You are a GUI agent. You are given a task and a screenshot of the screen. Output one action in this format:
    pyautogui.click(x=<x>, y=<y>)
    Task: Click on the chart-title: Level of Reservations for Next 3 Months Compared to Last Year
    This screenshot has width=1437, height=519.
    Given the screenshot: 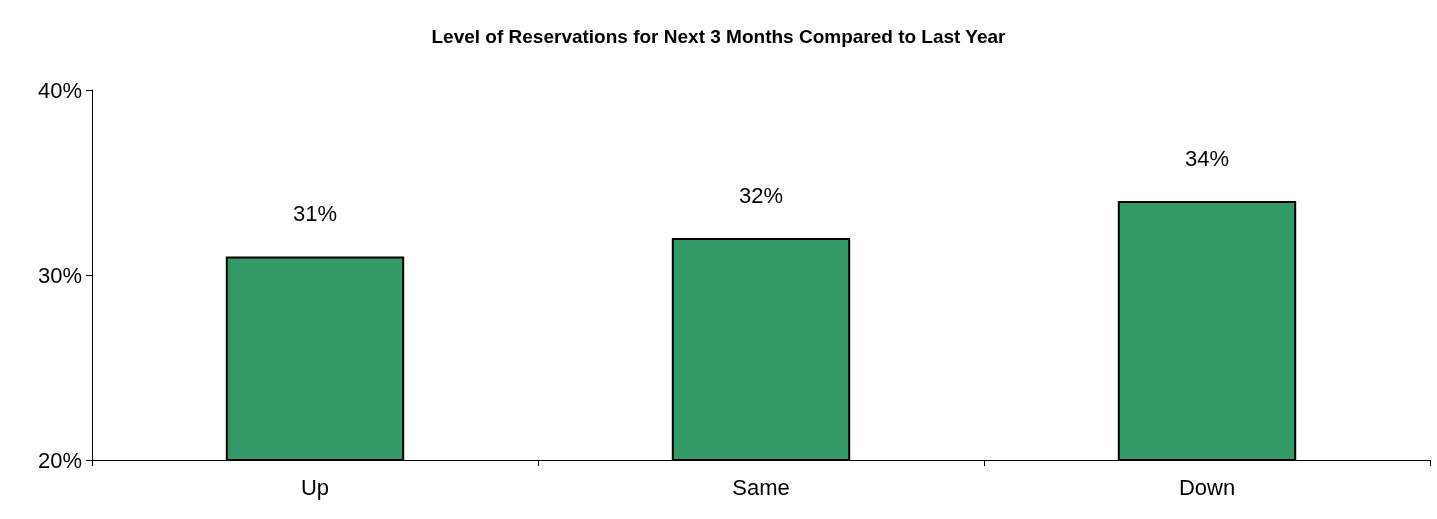 What is the action you would take?
    pyautogui.click(x=719, y=36)
    